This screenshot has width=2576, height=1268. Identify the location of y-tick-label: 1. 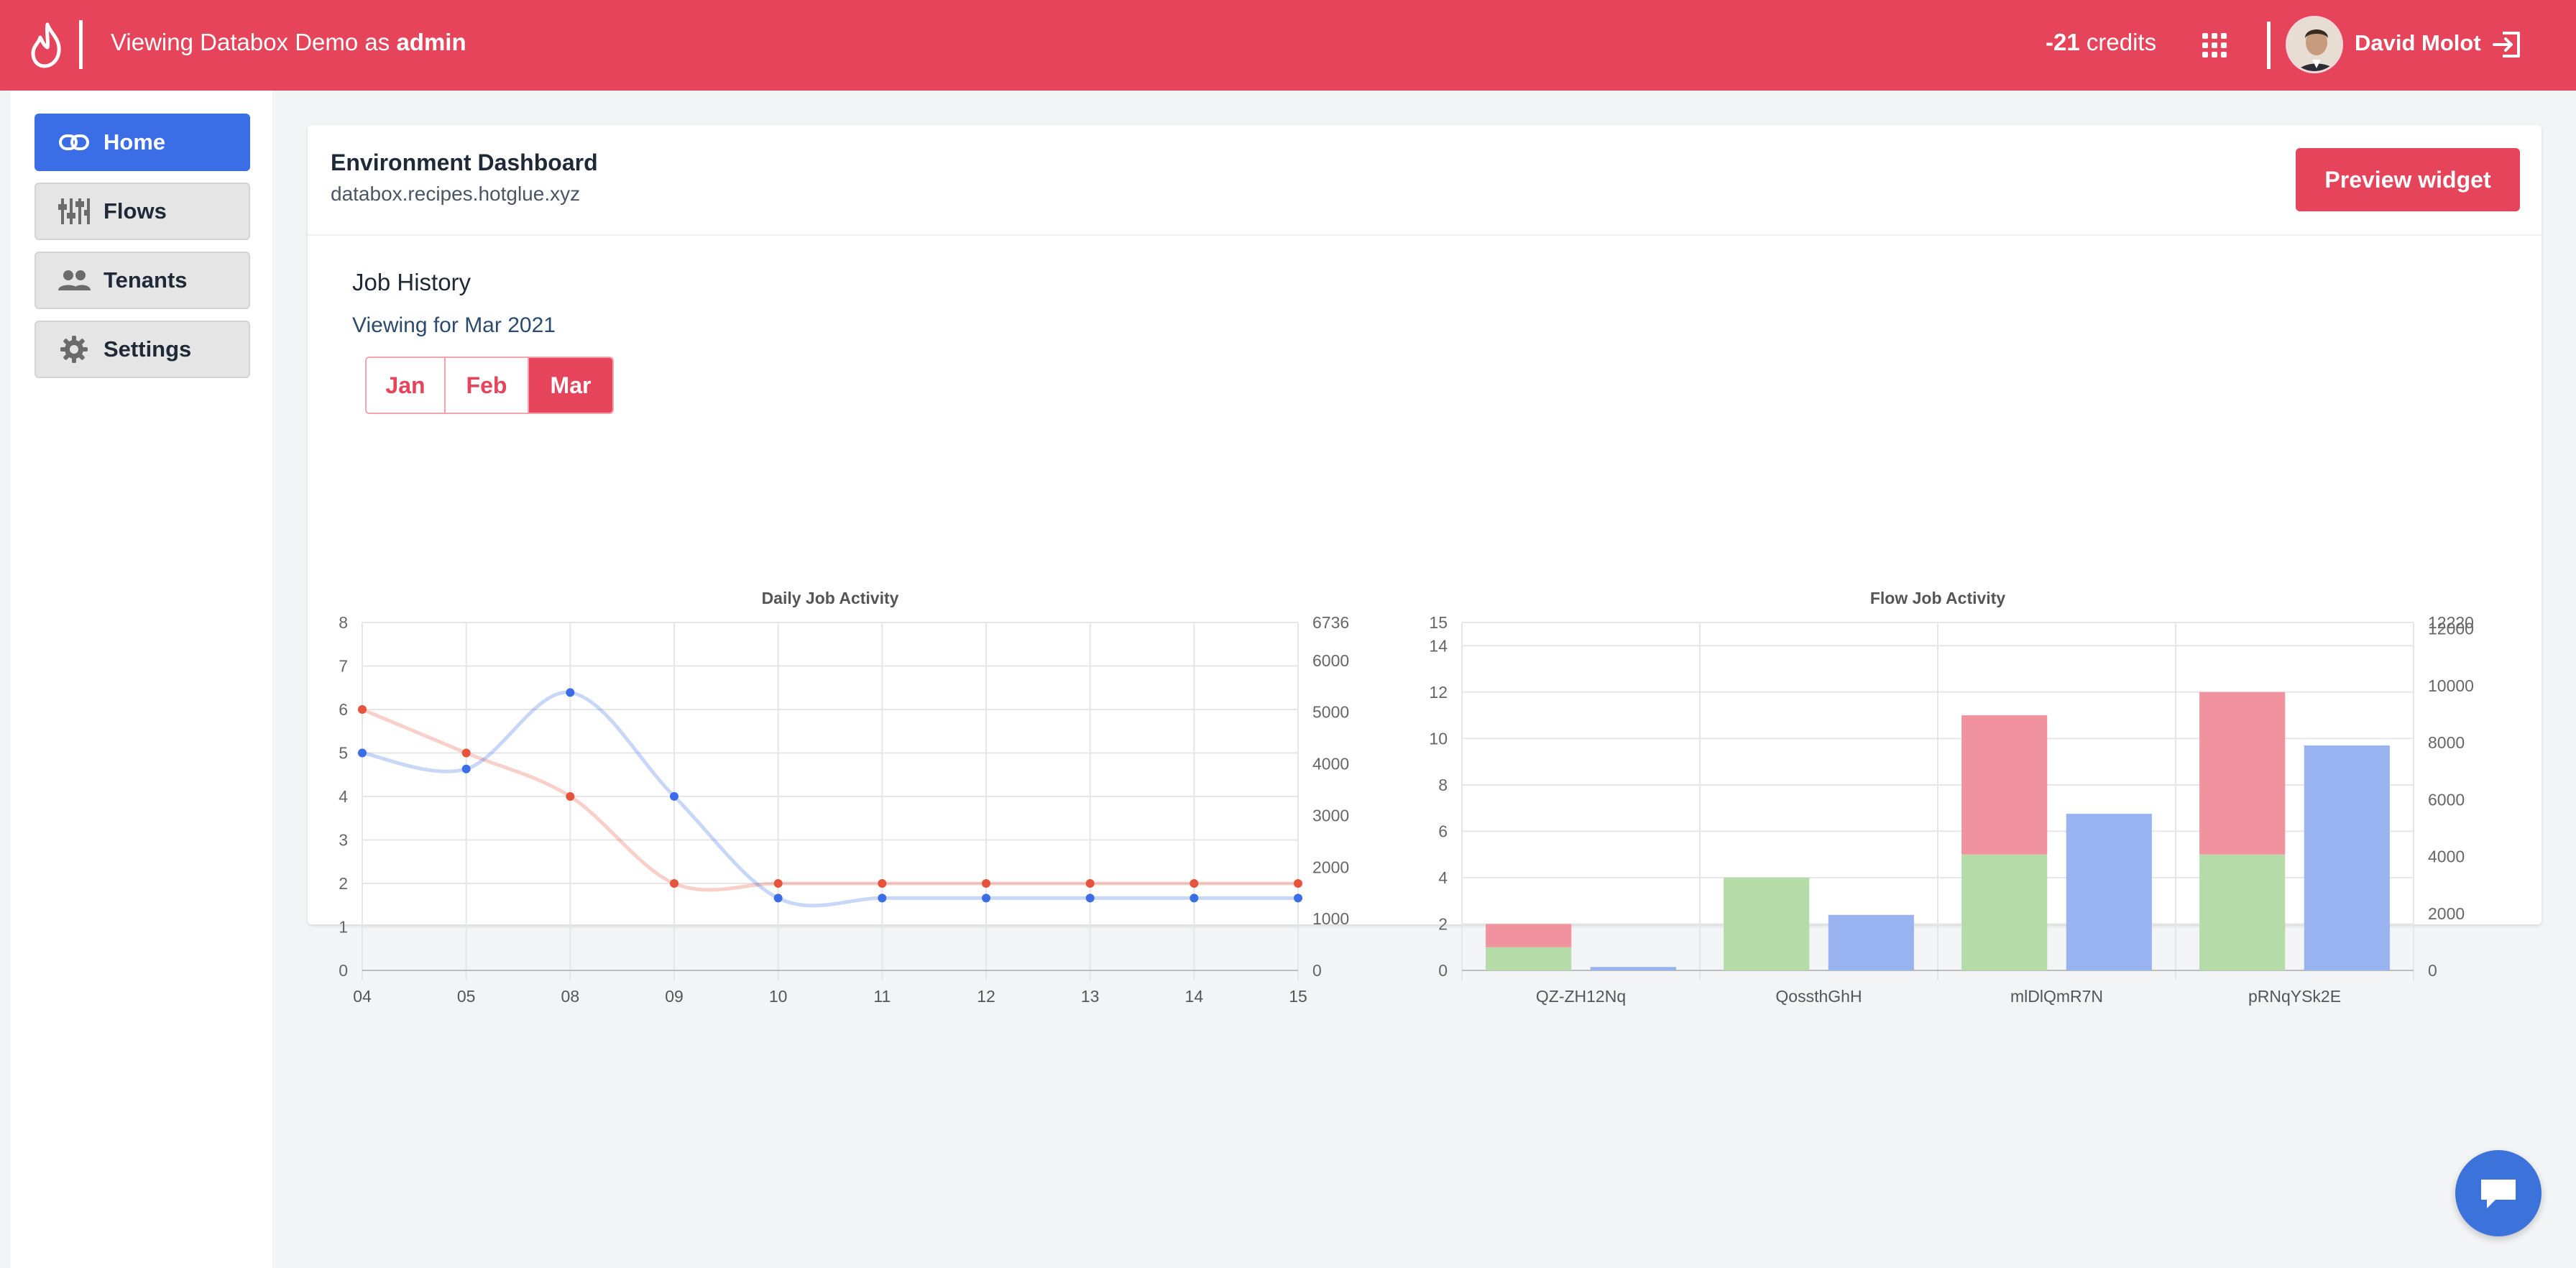
(343, 927).